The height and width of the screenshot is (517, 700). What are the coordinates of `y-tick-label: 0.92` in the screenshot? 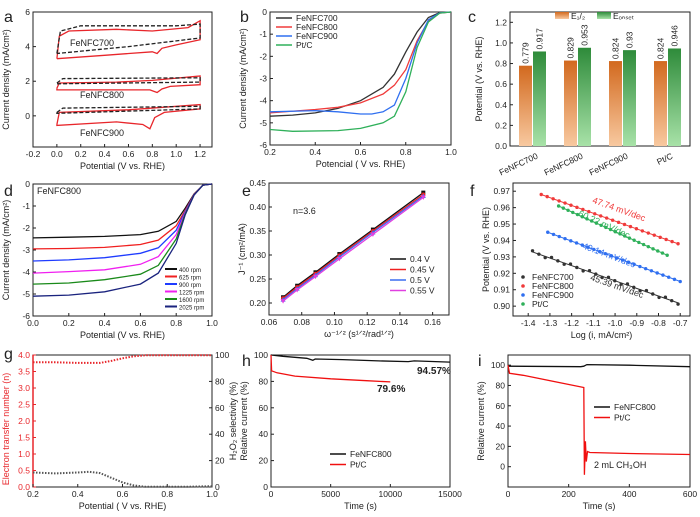 It's located at (501, 273).